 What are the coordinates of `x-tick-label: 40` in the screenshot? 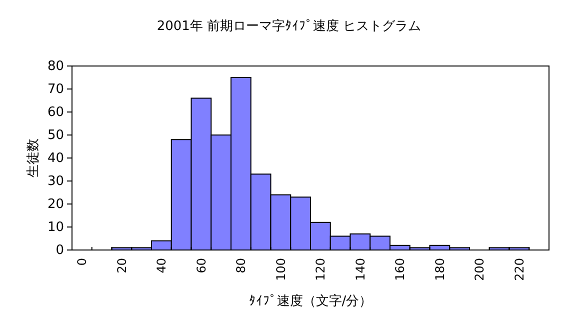 It's located at (161, 266).